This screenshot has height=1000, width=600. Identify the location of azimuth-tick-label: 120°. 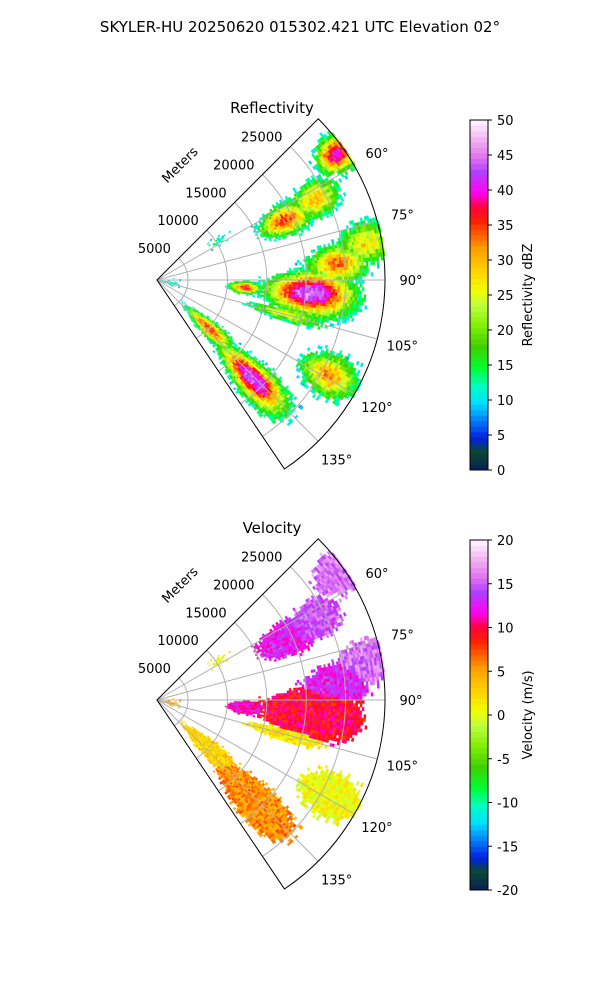
(376, 408).